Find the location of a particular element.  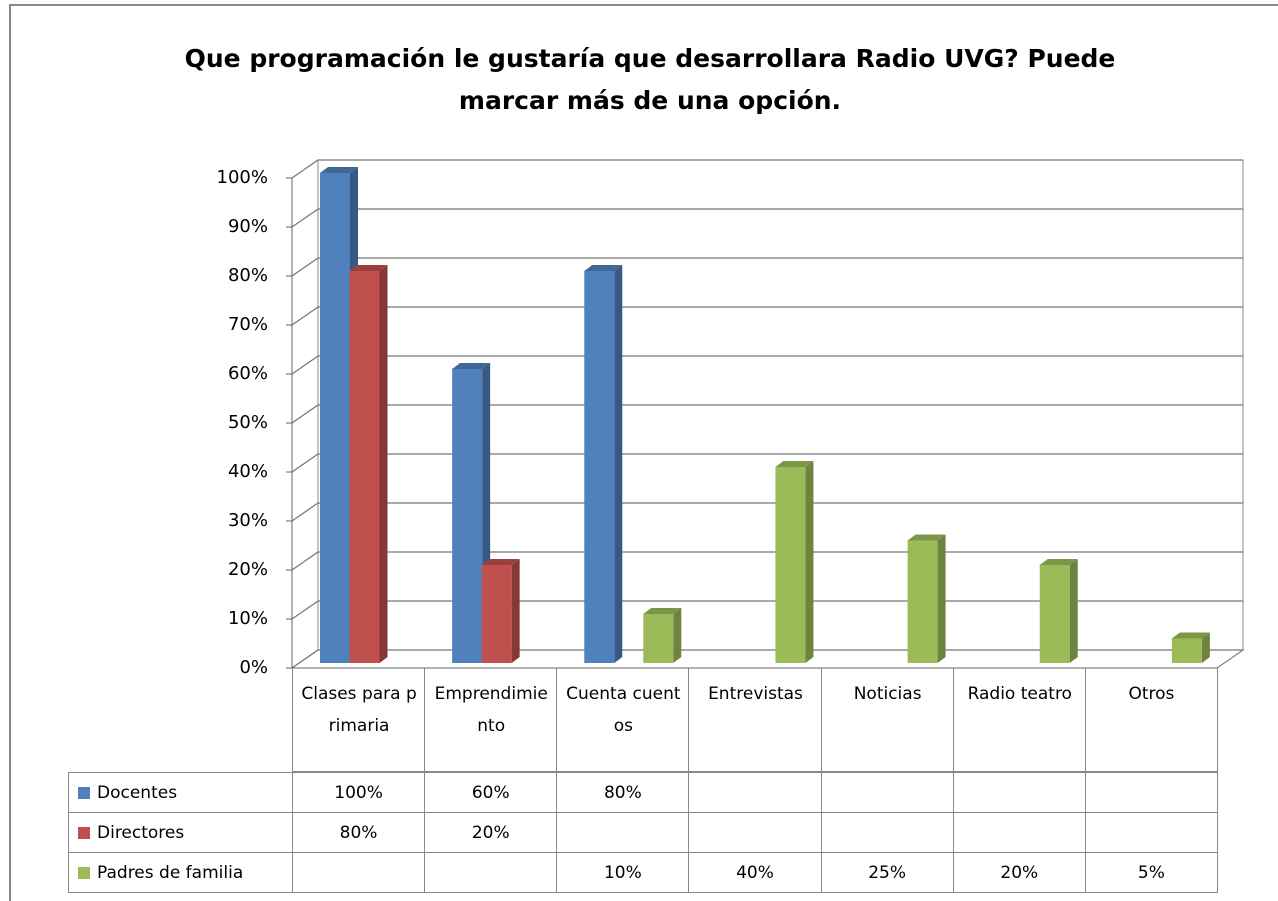

y-tick-label: 0% is located at coordinates (253, 667).